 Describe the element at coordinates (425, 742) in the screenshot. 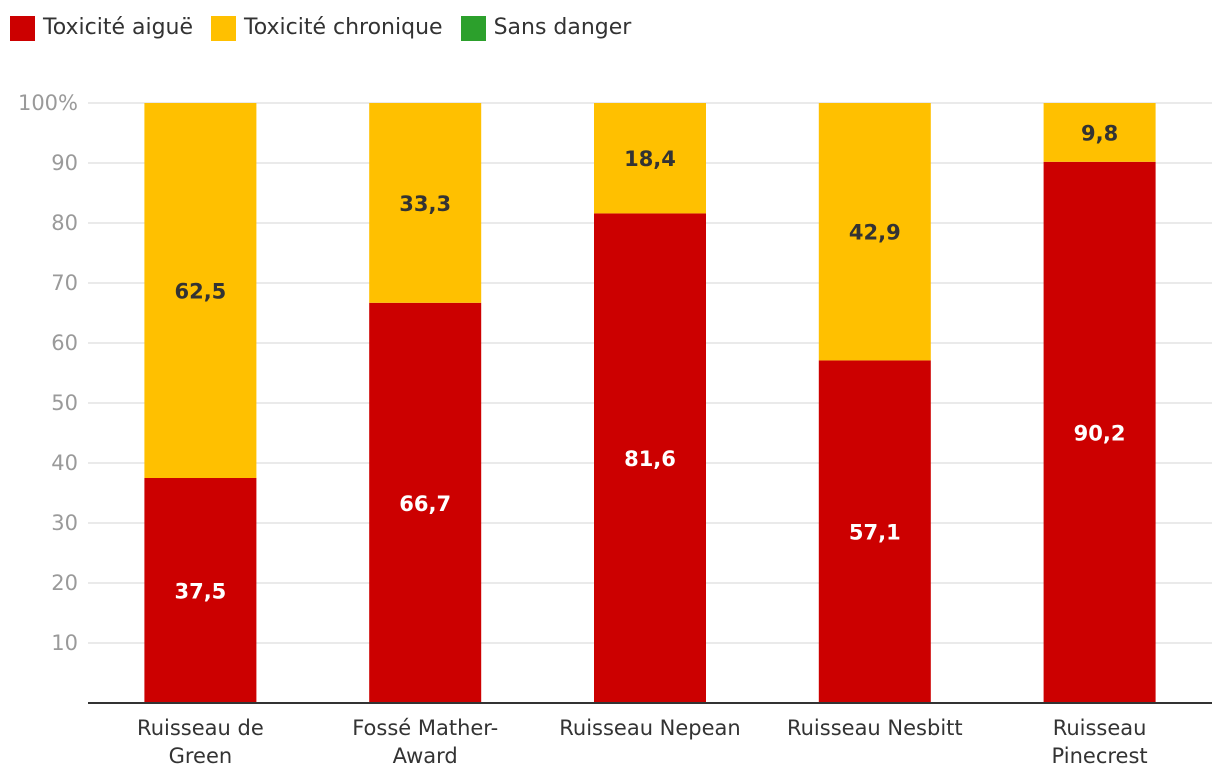

I see `x-tick-label: Fossé Mather- Award` at that location.